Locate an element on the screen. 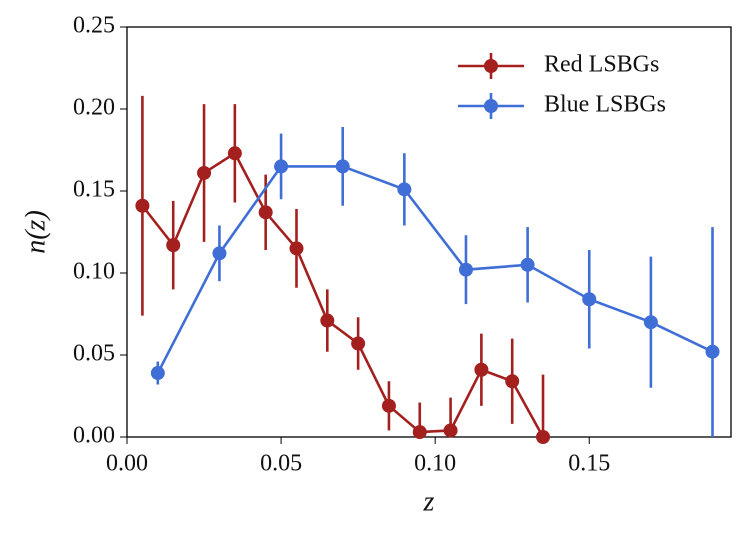 Image resolution: width=747 pixels, height=535 pixels. x-tick-label: 0.00 is located at coordinates (127, 464).